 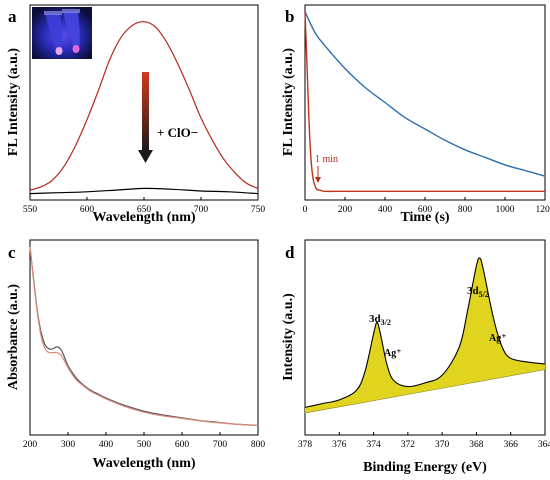 I want to click on panel-d-xtick-label: 370, so click(x=442, y=445).